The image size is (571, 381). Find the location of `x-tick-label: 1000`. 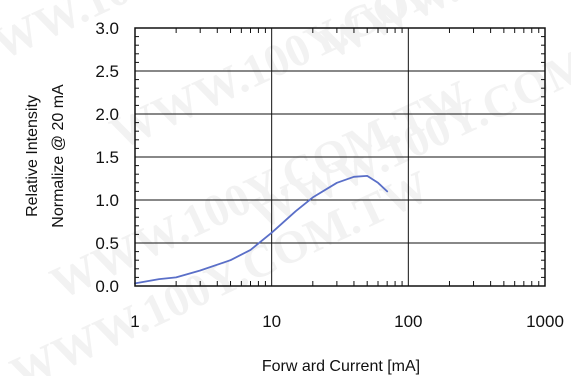

x-tick-label: 1000 is located at coordinates (545, 321).